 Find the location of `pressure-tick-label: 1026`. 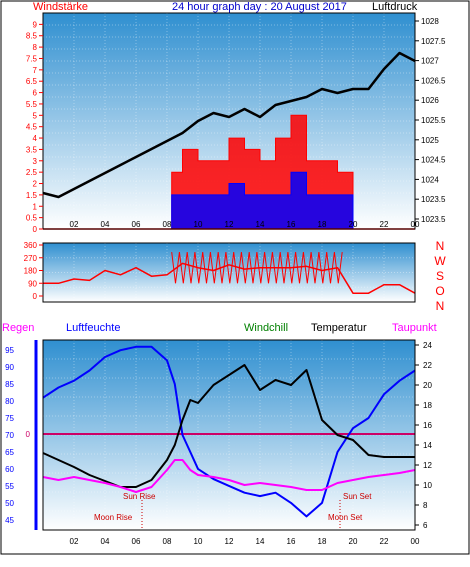

pressure-tick-label: 1026 is located at coordinates (430, 100).